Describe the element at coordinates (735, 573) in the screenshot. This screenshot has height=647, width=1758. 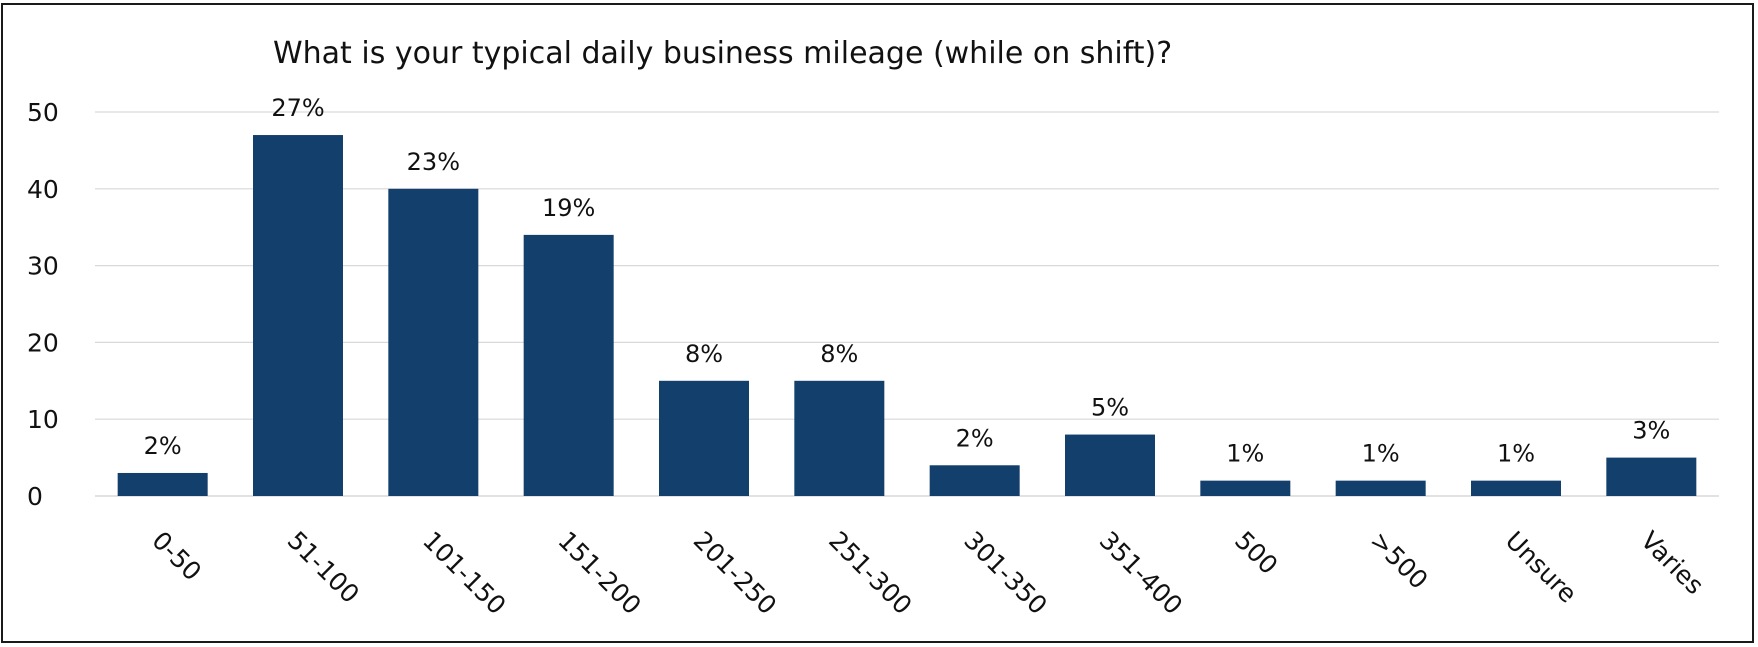
I see `x-tick-label: 201-250` at that location.